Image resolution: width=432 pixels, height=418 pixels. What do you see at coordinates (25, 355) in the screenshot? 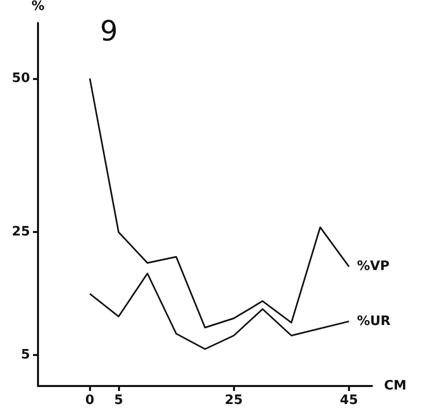
I see `y-tick-label: 5` at bounding box center [25, 355].